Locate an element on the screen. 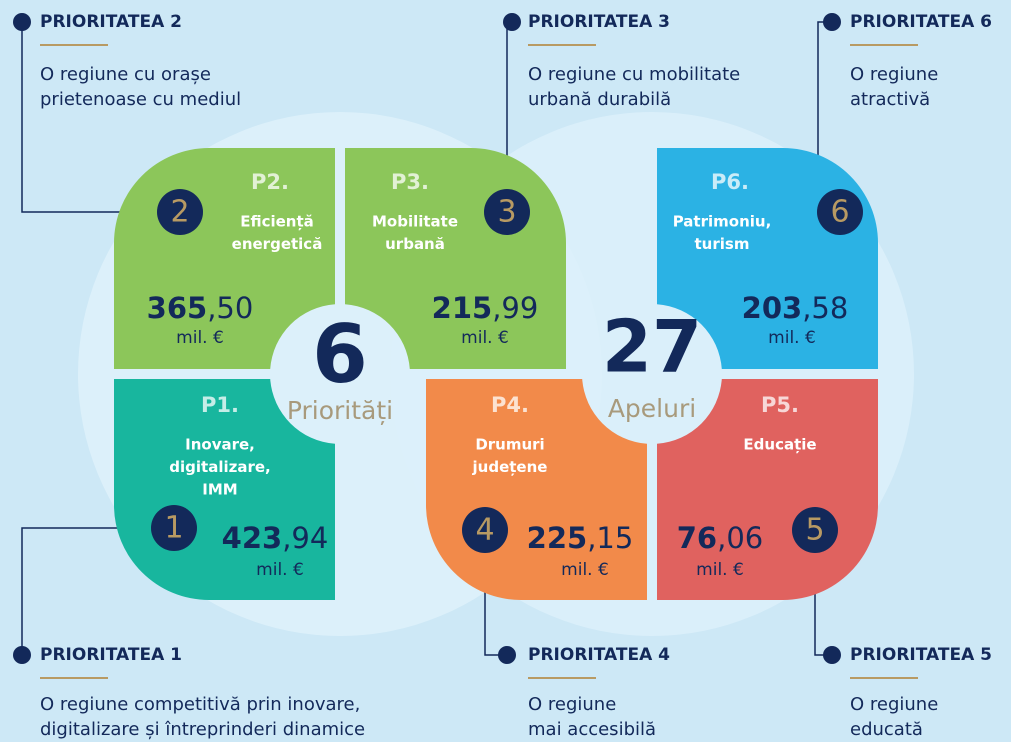 This screenshot has width=1011, height=742. badge-number: 1 is located at coordinates (173, 528).